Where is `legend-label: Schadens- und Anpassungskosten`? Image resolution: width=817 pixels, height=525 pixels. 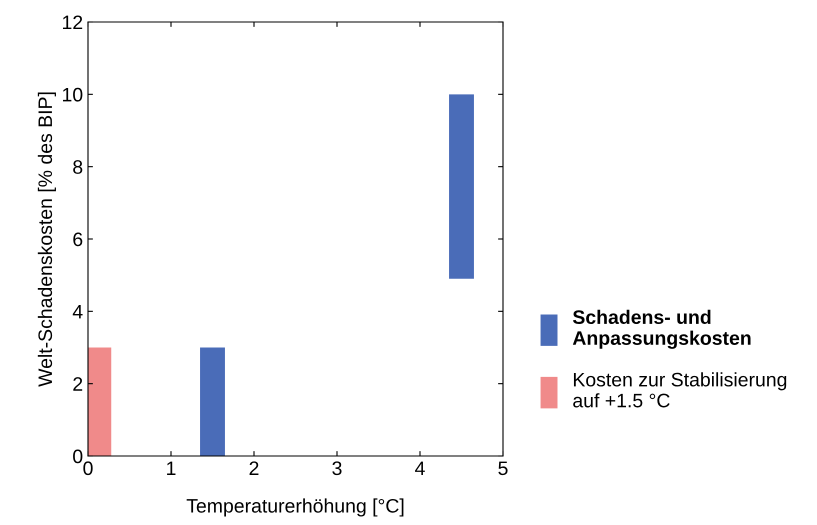 legend-label: Schadens- und Anpassungskosten is located at coordinates (661, 329).